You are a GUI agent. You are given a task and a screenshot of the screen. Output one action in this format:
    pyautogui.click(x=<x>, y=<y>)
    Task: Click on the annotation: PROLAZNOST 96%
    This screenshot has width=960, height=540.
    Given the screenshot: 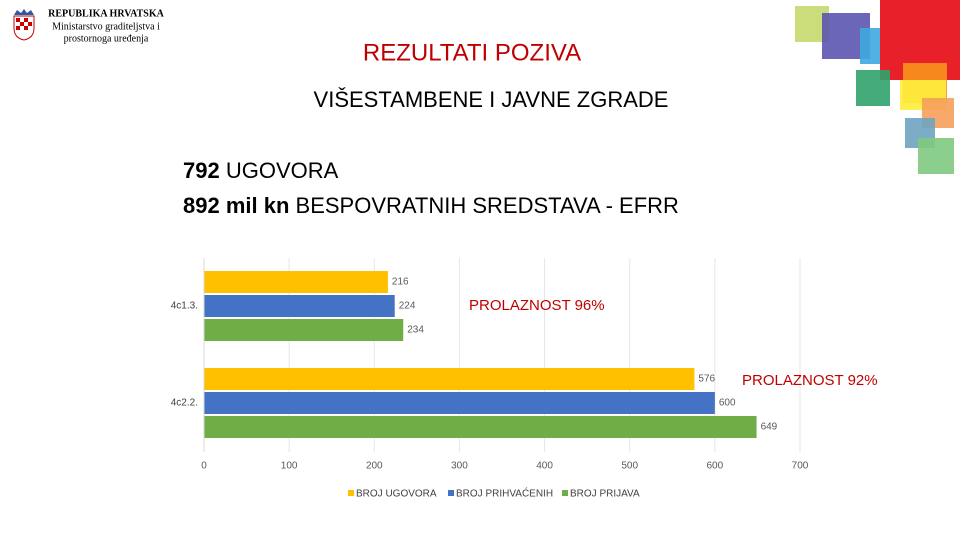 What is the action you would take?
    pyautogui.click(x=537, y=305)
    